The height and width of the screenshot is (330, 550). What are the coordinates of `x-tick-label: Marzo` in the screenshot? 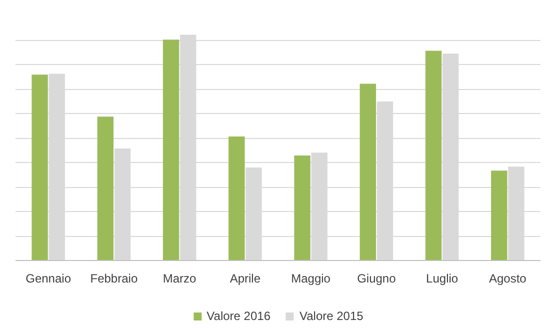 It's located at (179, 279).